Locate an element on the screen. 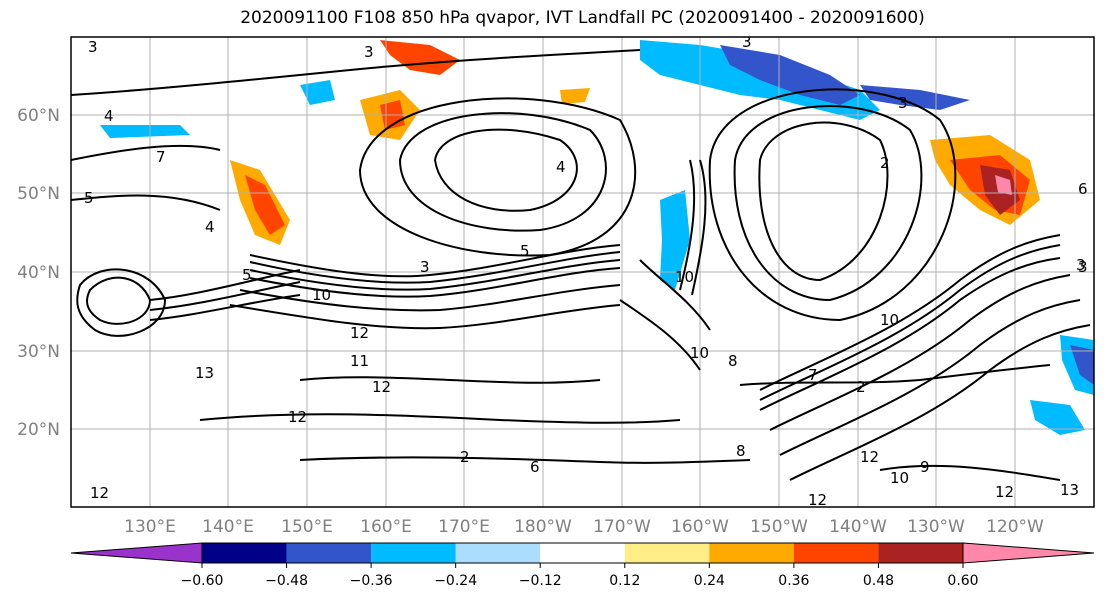  strong-positive-anomaly-japan is located at coordinates (265, 205).